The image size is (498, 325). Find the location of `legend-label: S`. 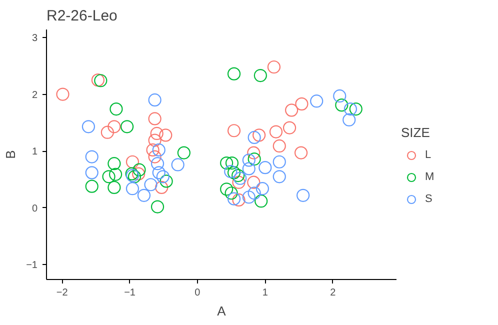

legend-label: S is located at coordinates (429, 199).